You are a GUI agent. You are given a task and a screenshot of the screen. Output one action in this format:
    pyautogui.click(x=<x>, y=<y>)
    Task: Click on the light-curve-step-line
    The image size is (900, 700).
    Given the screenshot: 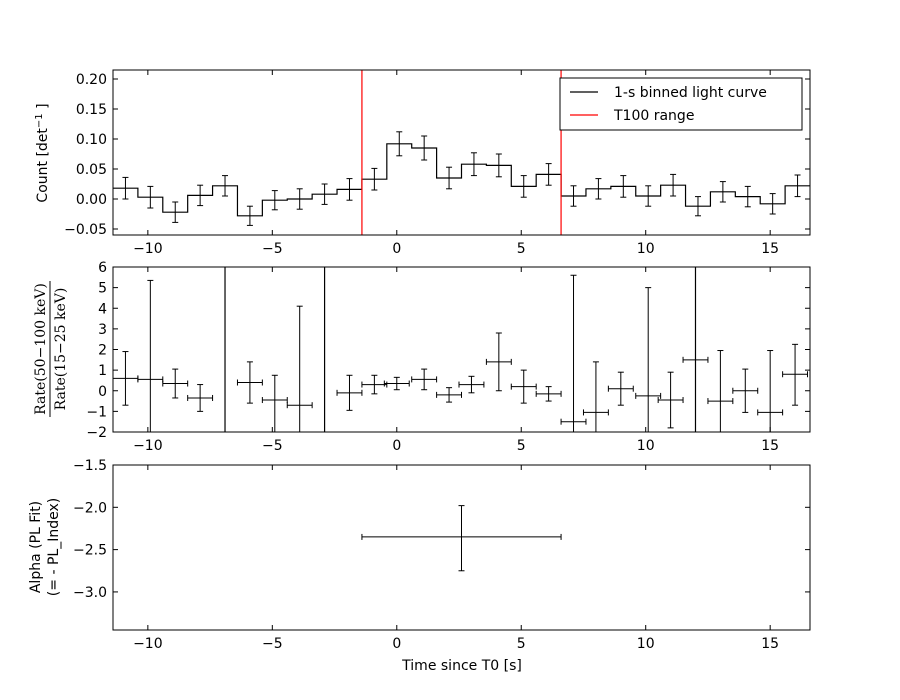 What is the action you would take?
    pyautogui.click(x=461, y=180)
    